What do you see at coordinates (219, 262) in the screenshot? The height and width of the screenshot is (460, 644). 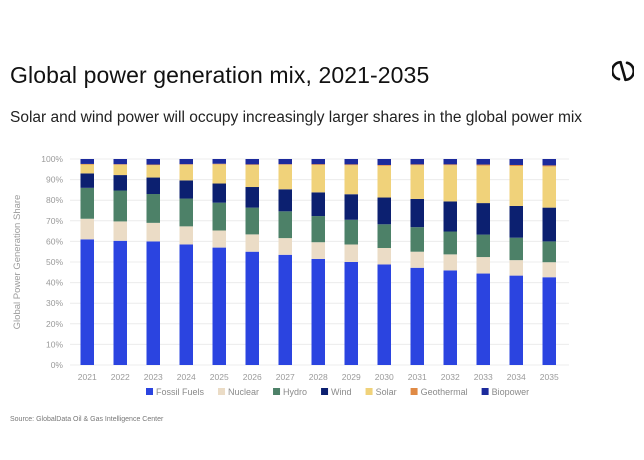 I see `bar-stack-2025` at bounding box center [219, 262].